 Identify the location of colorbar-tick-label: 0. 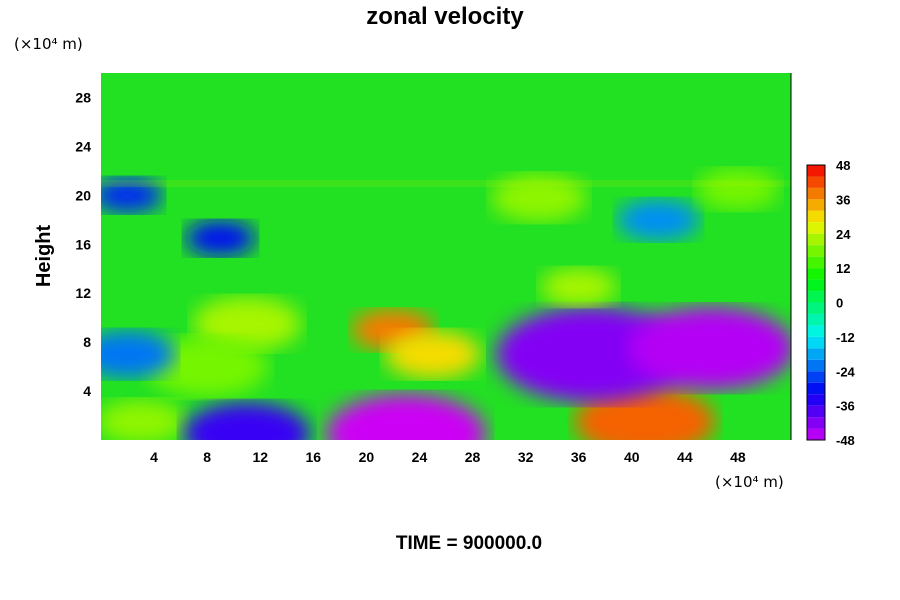
(839, 303).